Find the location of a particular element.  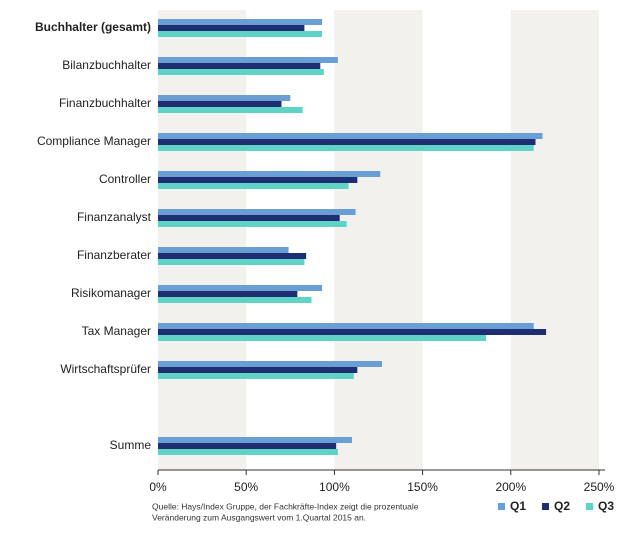

category-label: Wirtschaftsprüfer is located at coordinates (105, 369).